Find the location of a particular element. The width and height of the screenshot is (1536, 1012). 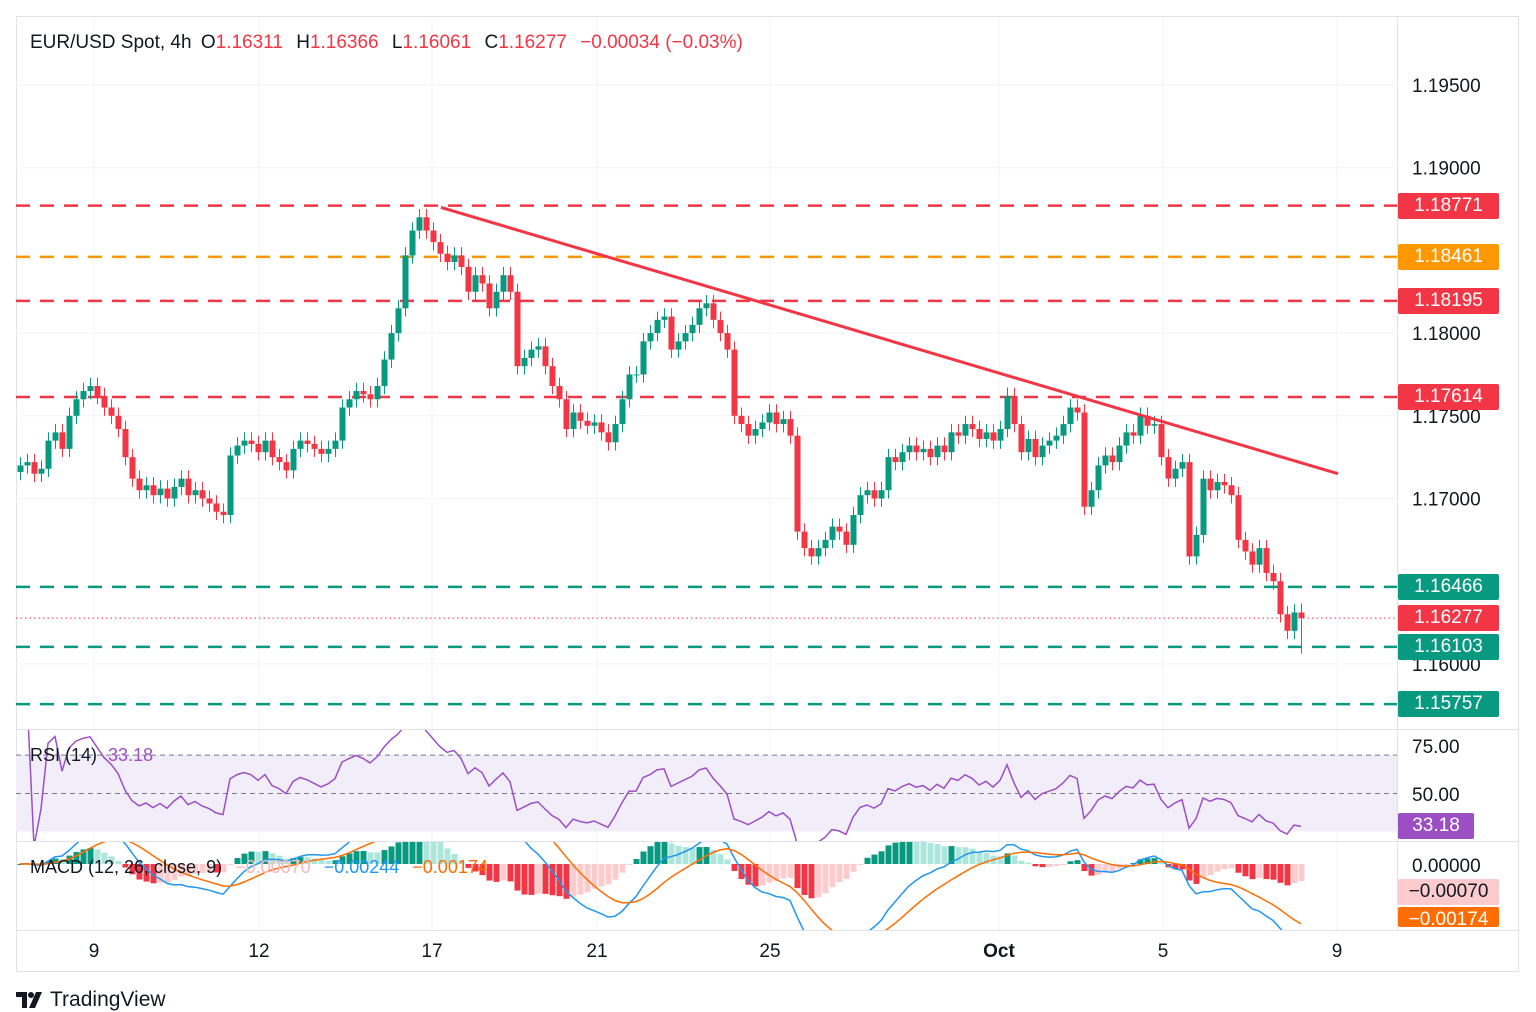

y-tick-label: 1.19000 is located at coordinates (1446, 169).